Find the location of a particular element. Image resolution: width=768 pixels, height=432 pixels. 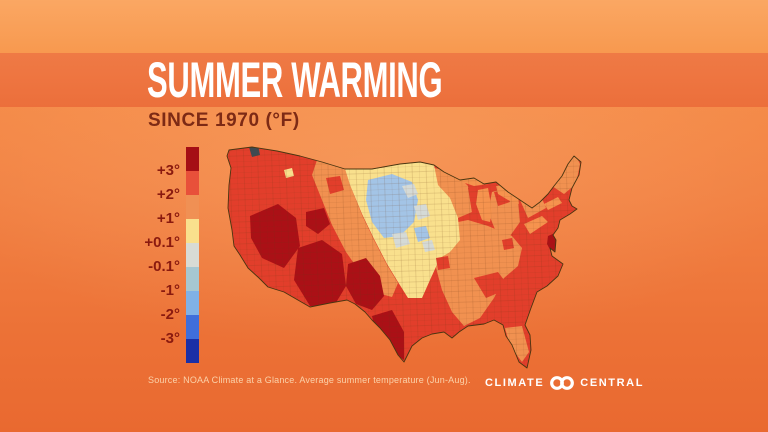

legend-bar is located at coordinates (192, 255).